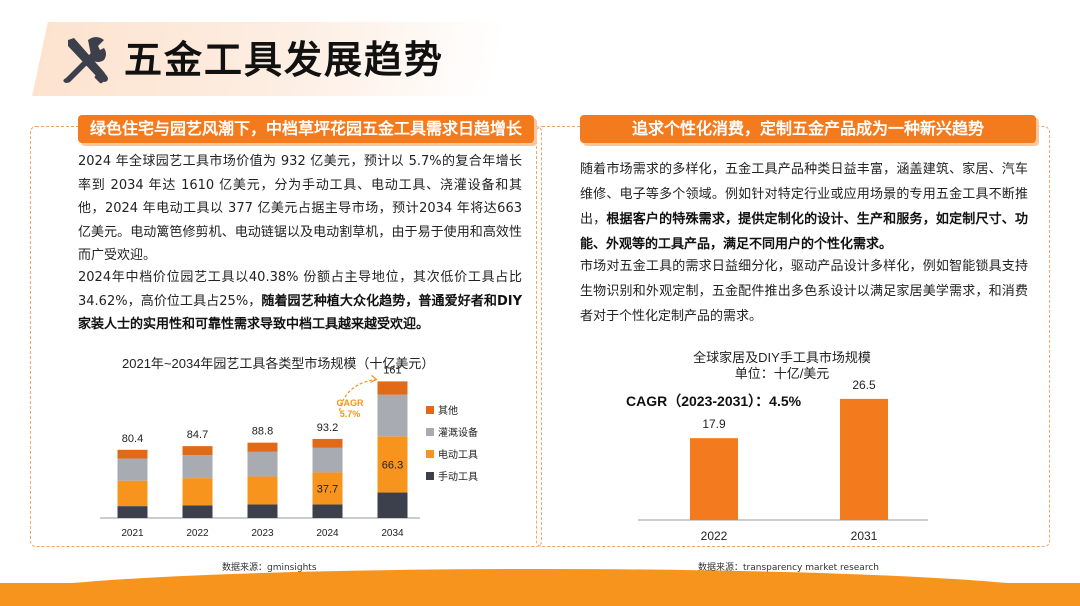 Image resolution: width=1080 pixels, height=606 pixels. What do you see at coordinates (327, 460) in the screenshot?
I see `bar-segment-2024-灌溉设备` at bounding box center [327, 460].